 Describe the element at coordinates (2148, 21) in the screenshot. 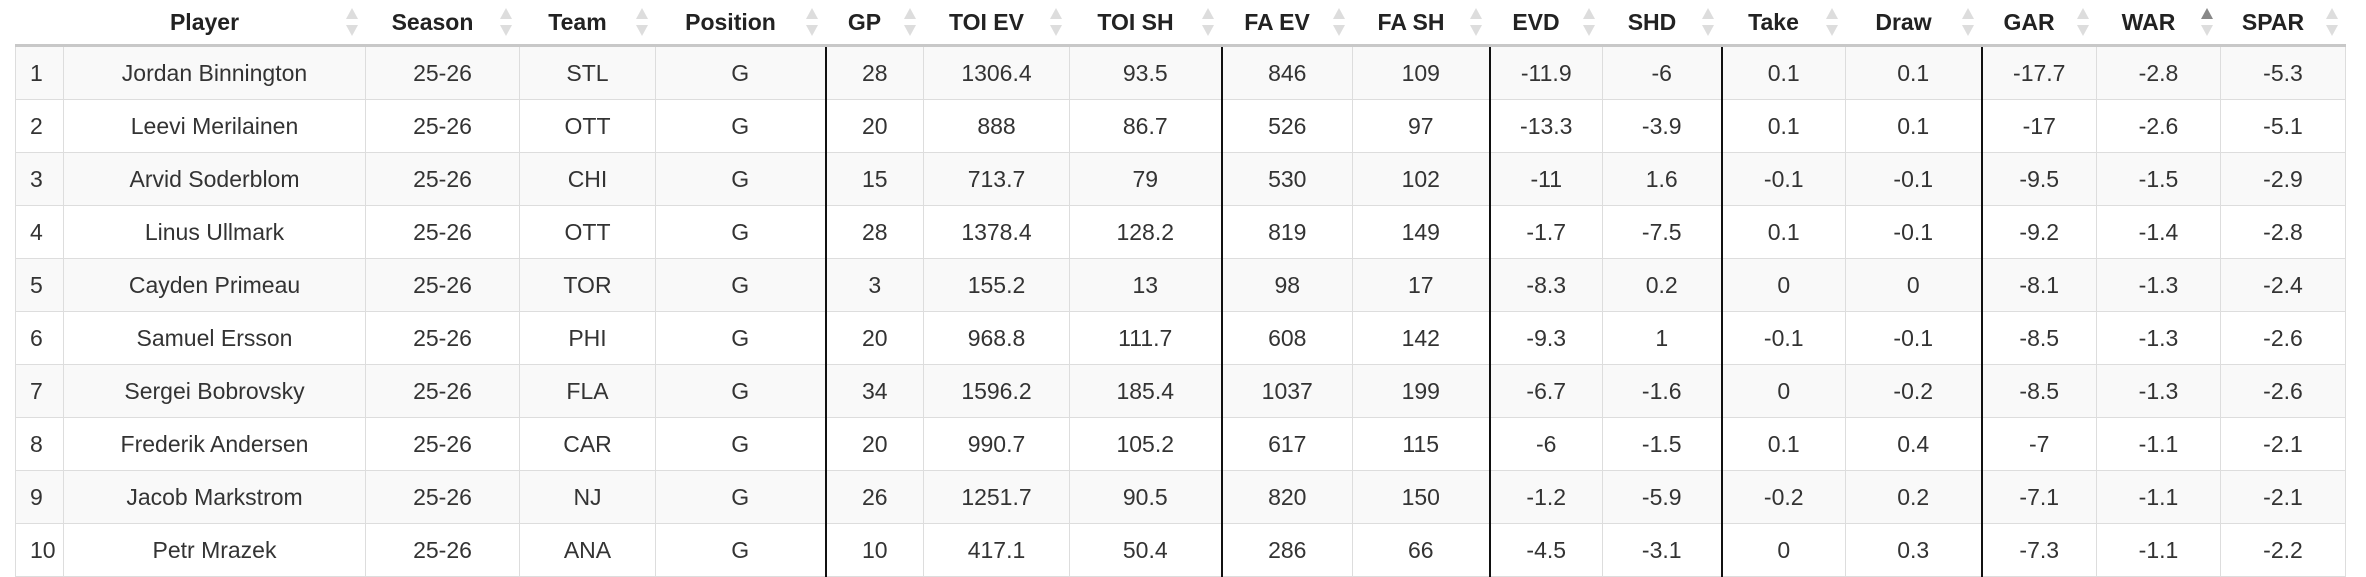

I see `column-label: WAR` at that location.